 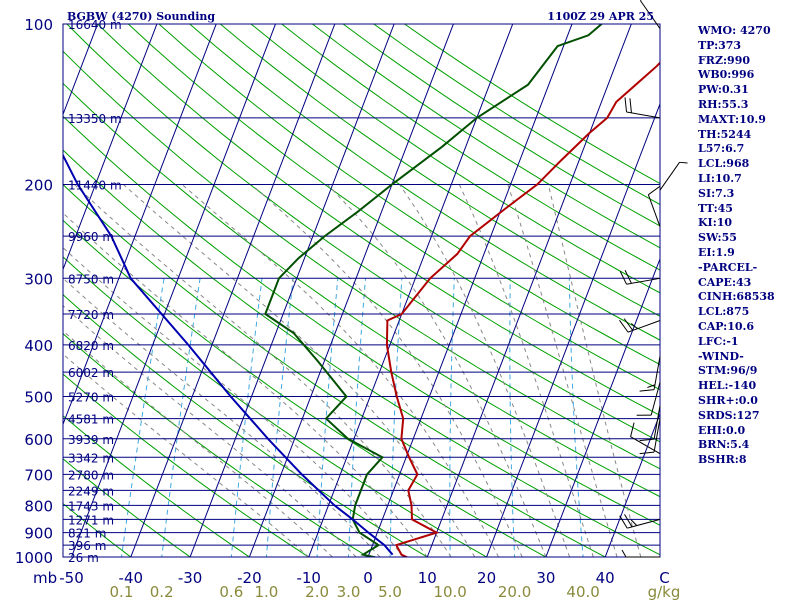 I want to click on index-item: FRZ:990, so click(x=724, y=60).